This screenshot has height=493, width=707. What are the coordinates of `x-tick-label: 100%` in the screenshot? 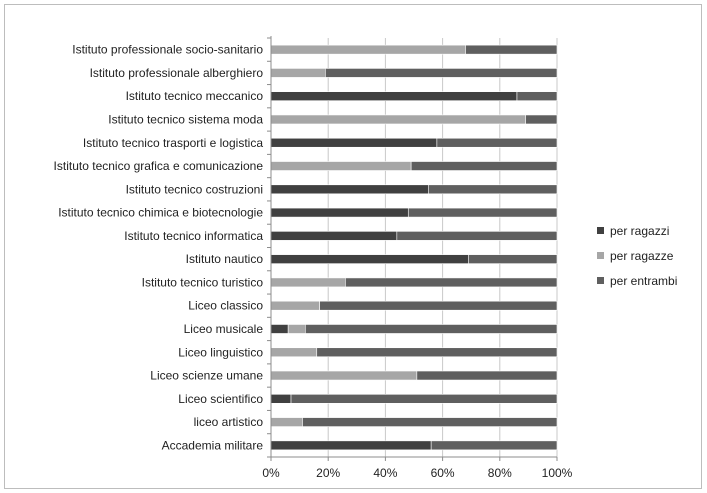 It's located at (557, 473).